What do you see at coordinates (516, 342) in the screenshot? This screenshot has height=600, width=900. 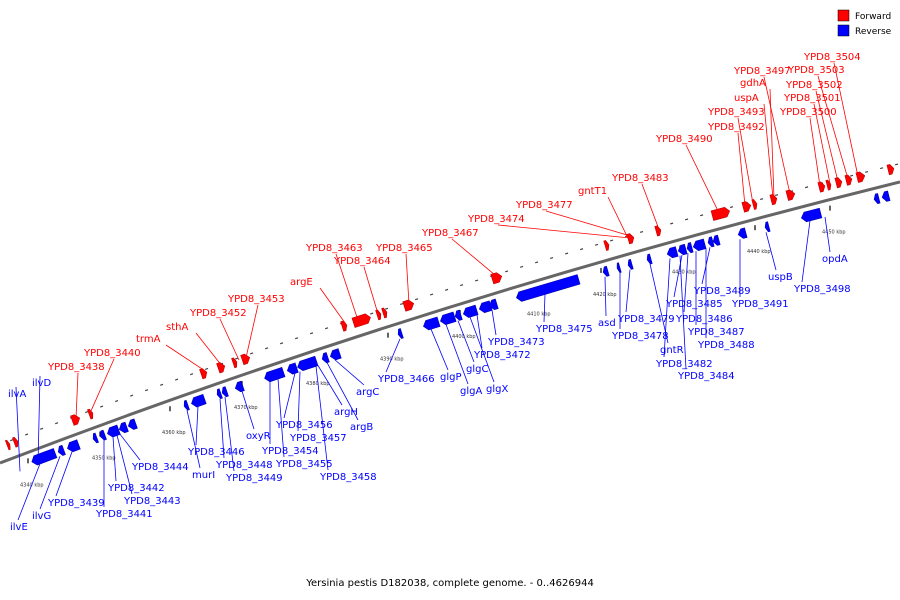 I see `gene-label-ypd8-3473: YPD8_3473` at bounding box center [516, 342].